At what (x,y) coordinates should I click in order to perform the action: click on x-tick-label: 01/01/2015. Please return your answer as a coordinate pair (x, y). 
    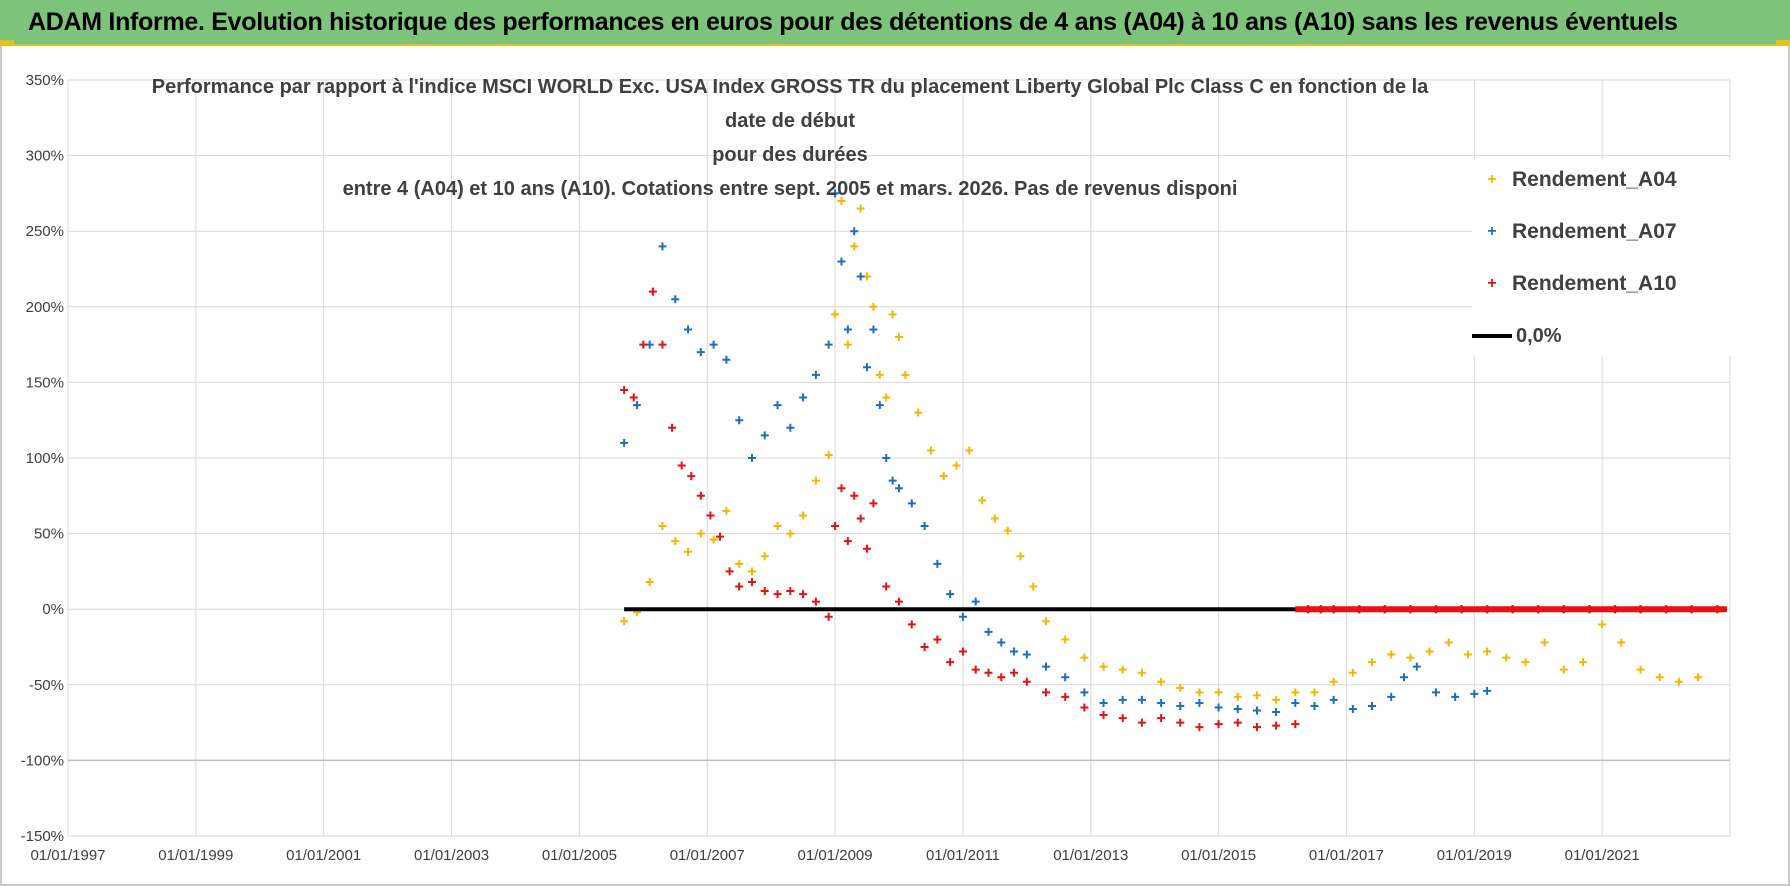
    Looking at the image, I should click on (1218, 855).